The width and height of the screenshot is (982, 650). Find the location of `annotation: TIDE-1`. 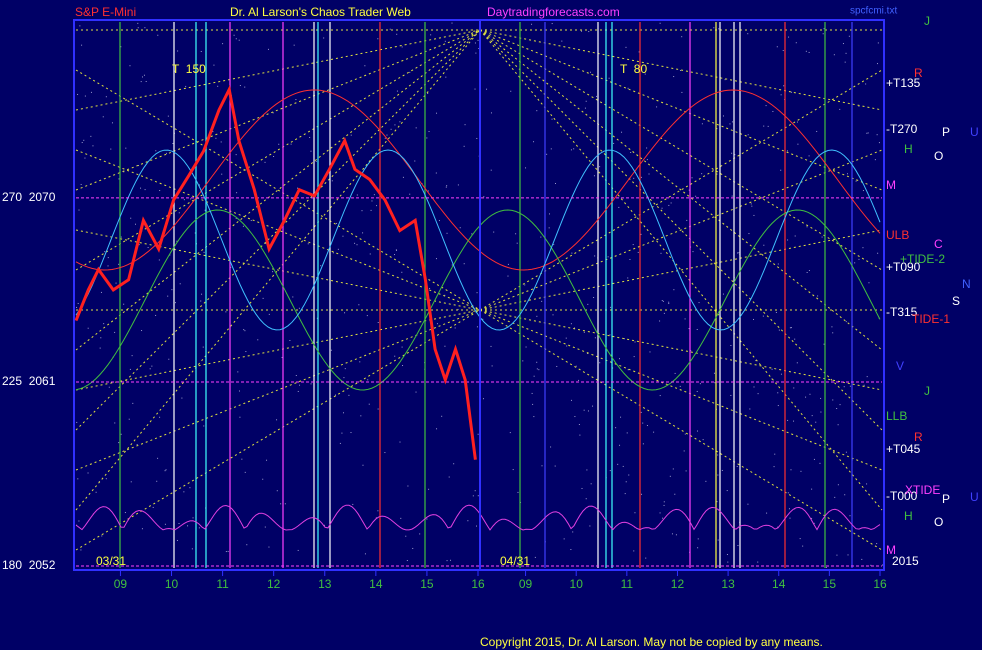

annotation: TIDE-1 is located at coordinates (931, 319).